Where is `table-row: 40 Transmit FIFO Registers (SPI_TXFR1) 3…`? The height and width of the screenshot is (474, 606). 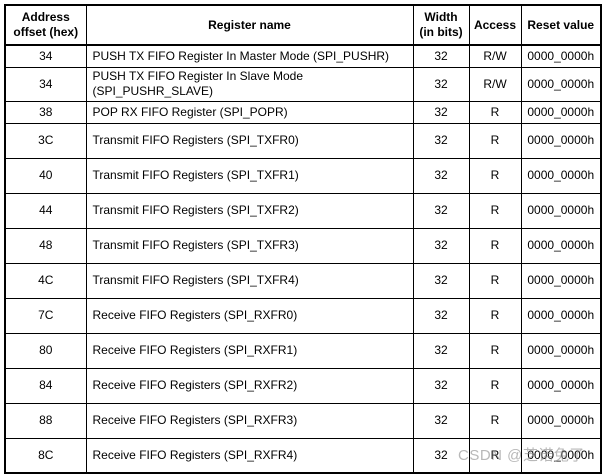 table-row: 40 Transmit FIFO Registers (SPI_TXFR1) 3… is located at coordinates (303, 175).